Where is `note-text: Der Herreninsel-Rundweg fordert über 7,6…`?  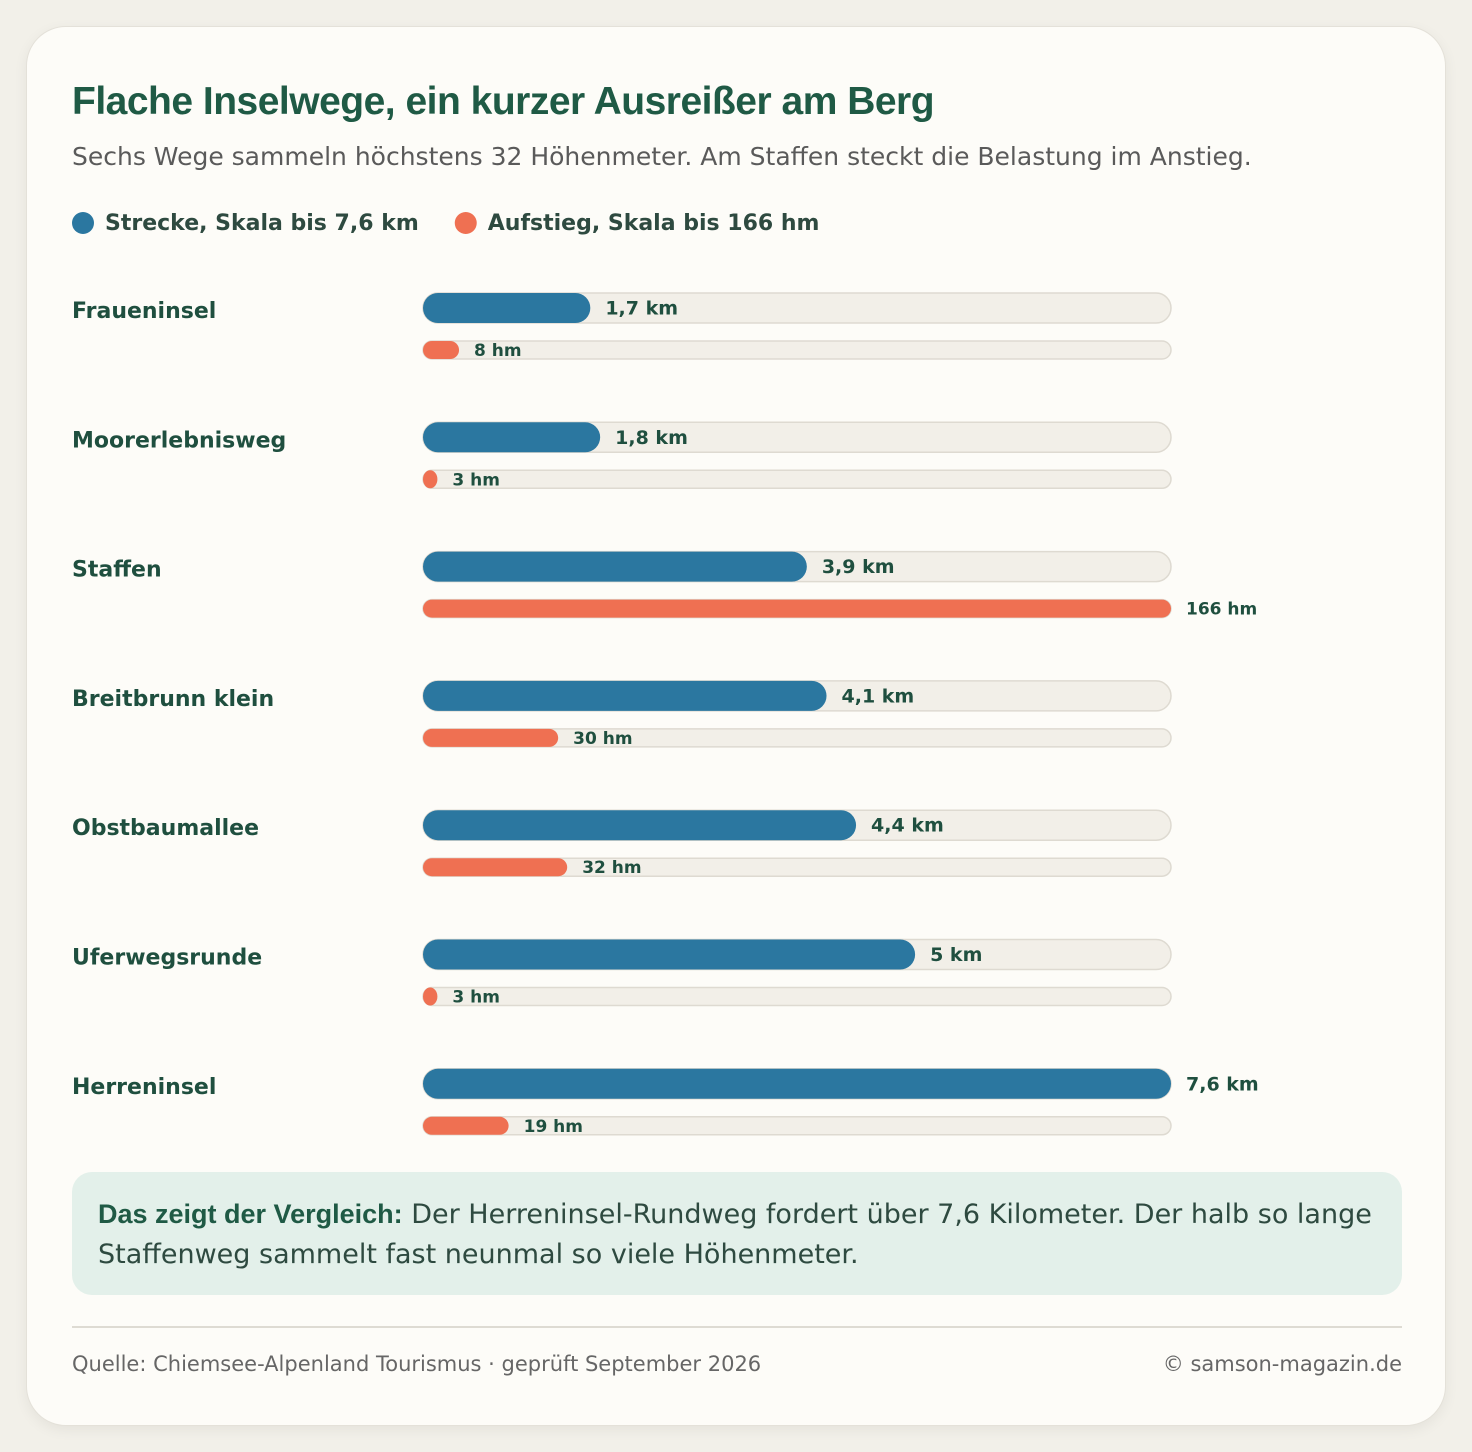
note-text: Der Herreninsel-Rundweg fordert über 7,6… is located at coordinates (735, 1234).